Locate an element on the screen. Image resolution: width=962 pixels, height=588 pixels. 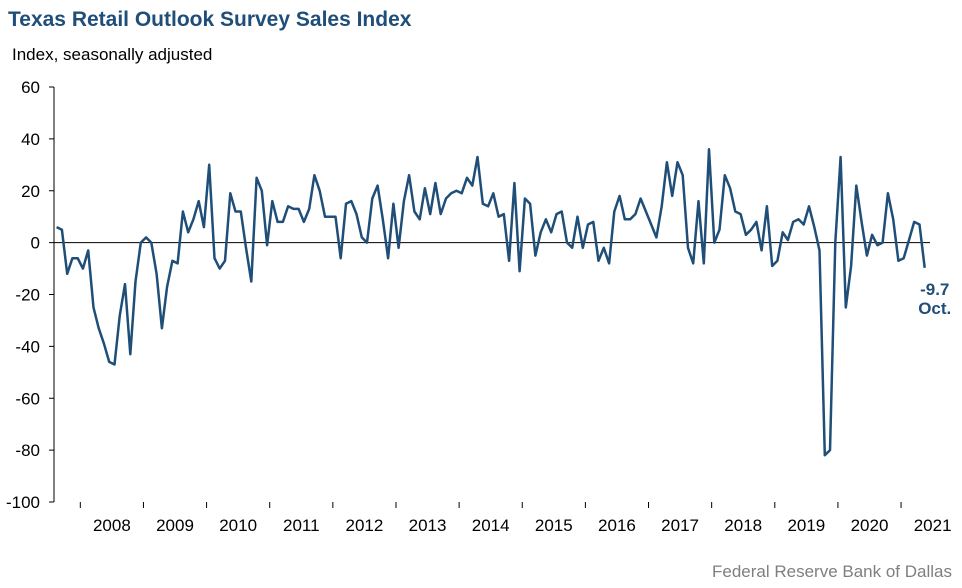
x-tick-label: 2019 is located at coordinates (806, 525).